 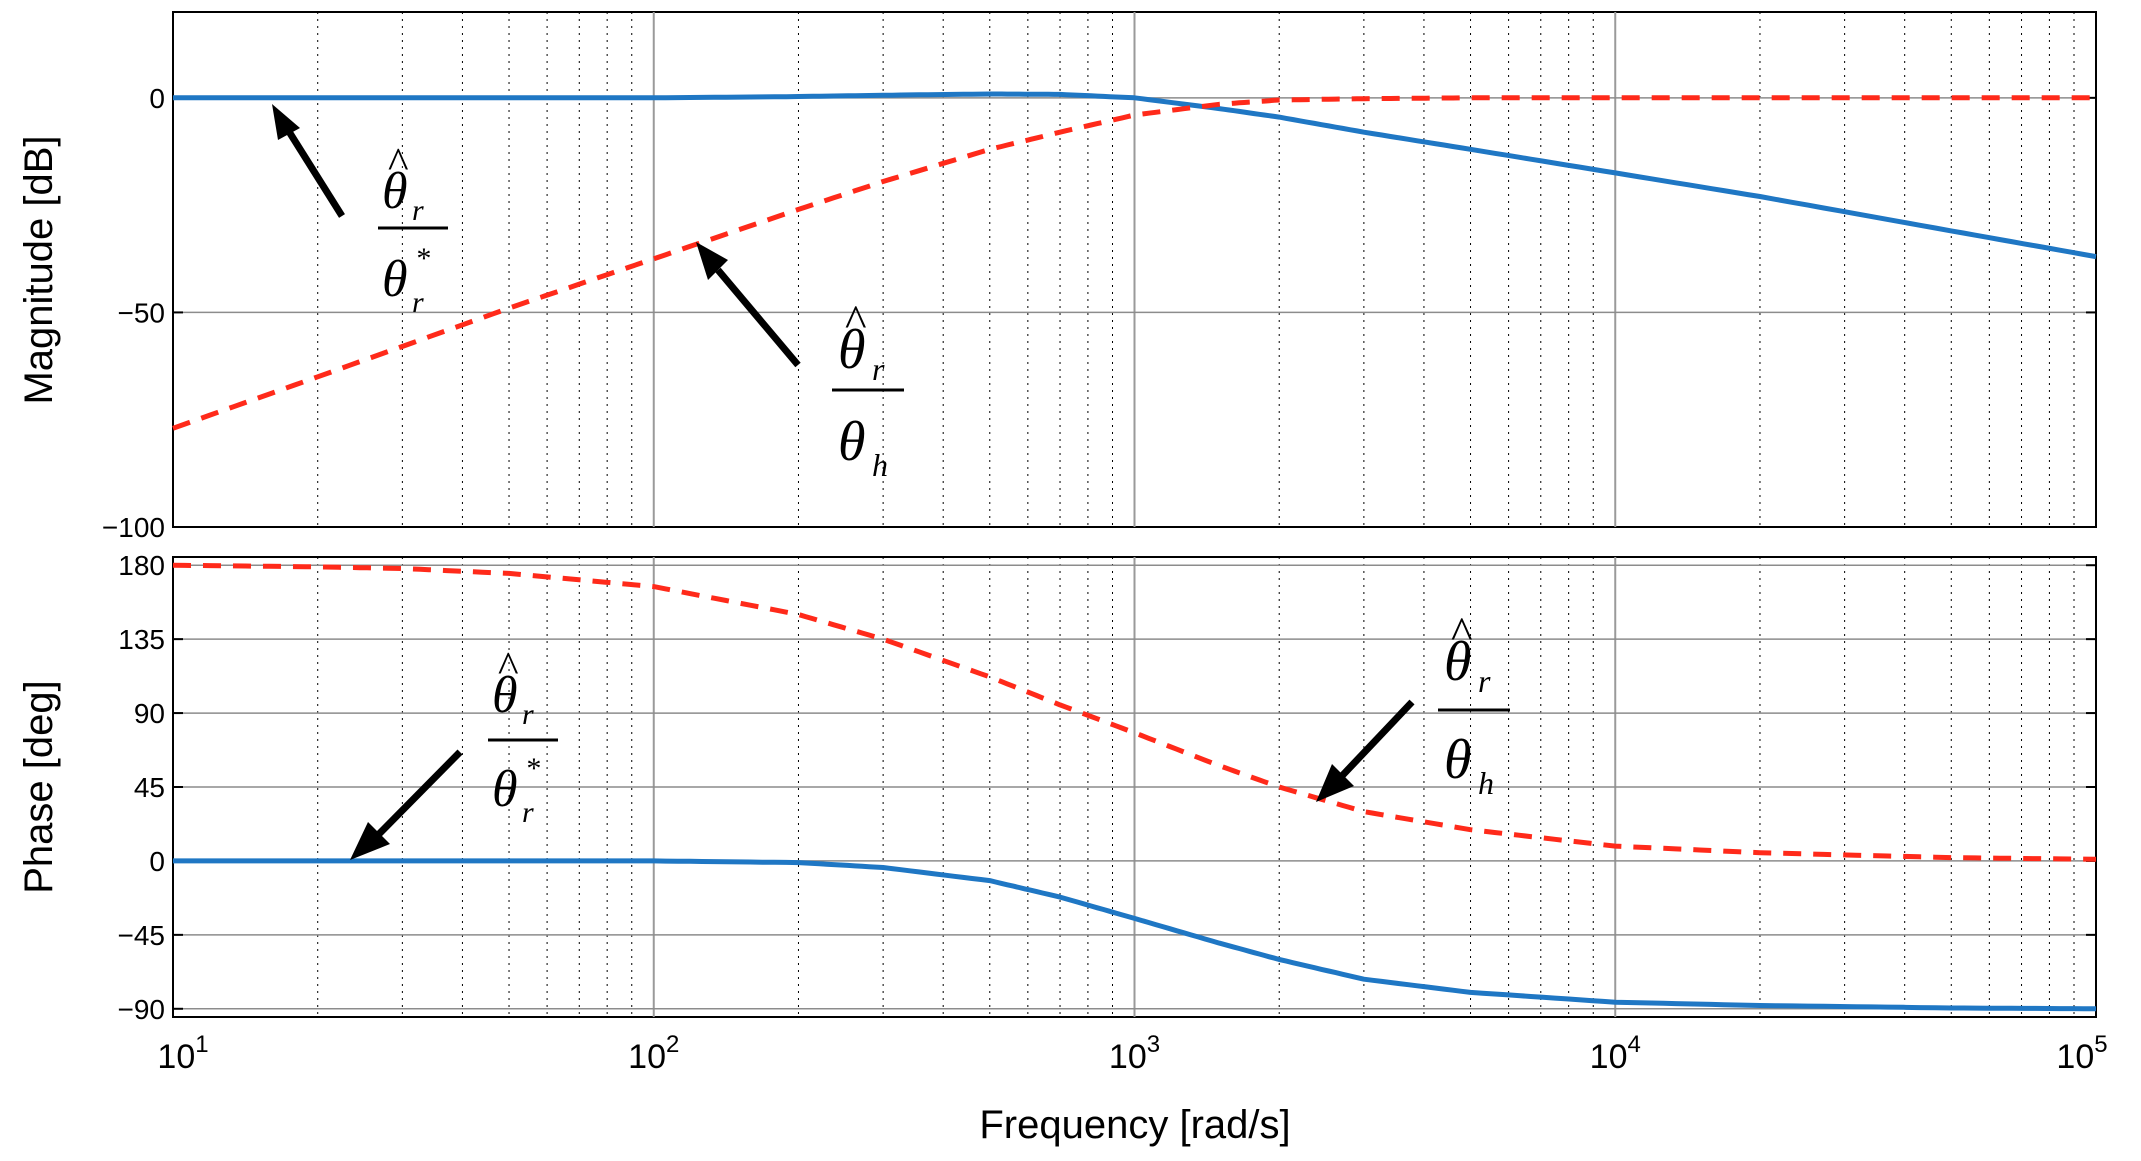 I want to click on phase-ann1-den-sup: *, so click(x=532, y=768).